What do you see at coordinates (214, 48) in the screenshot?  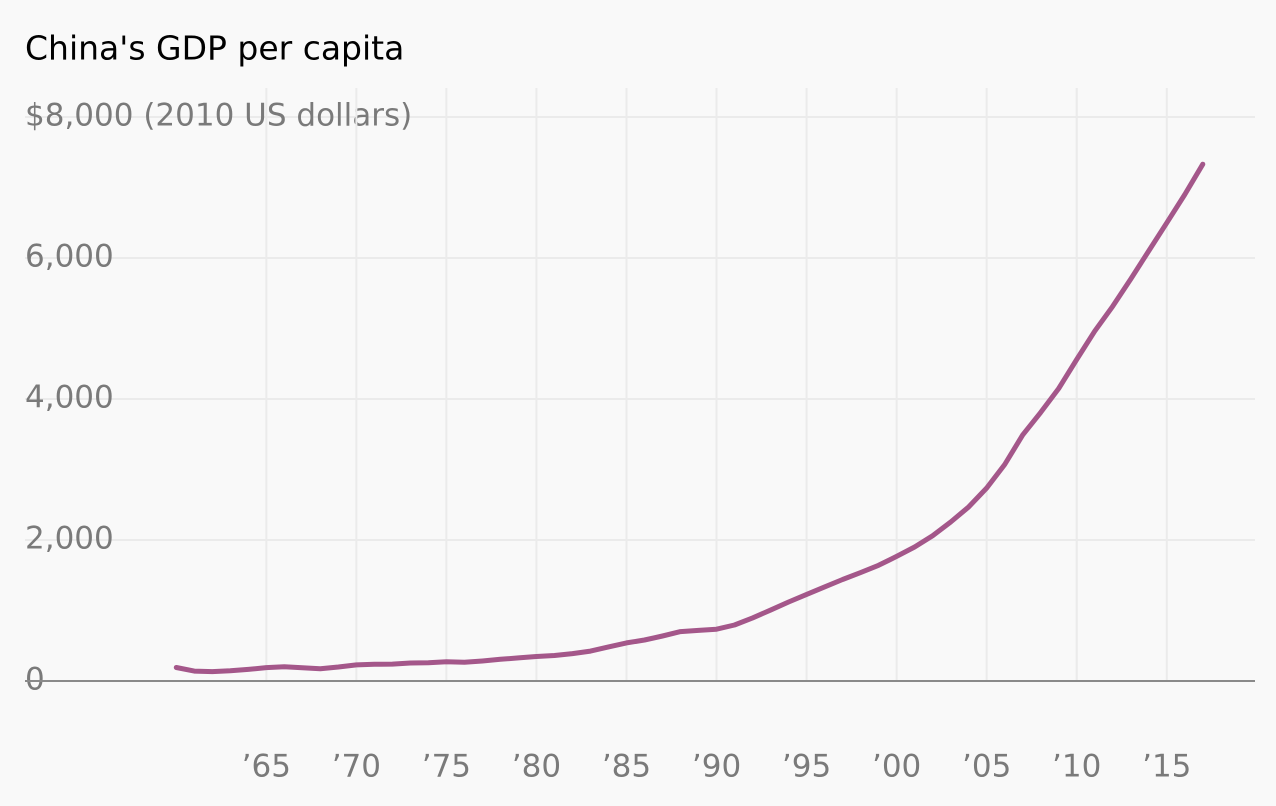 I see `chart-title: China's GDP per capita` at bounding box center [214, 48].